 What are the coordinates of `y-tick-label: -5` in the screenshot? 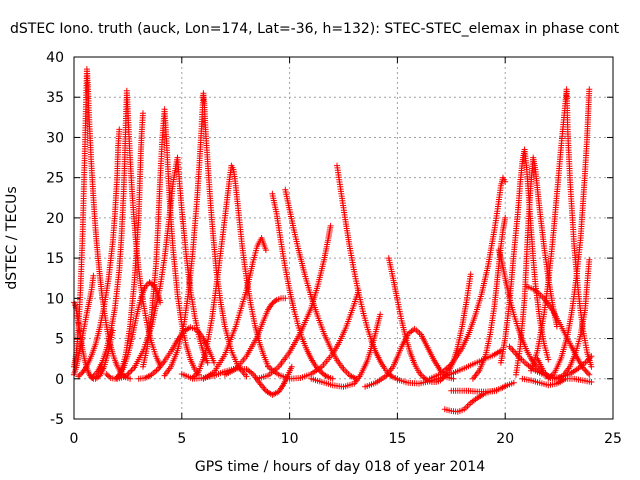 It's located at (57, 420).